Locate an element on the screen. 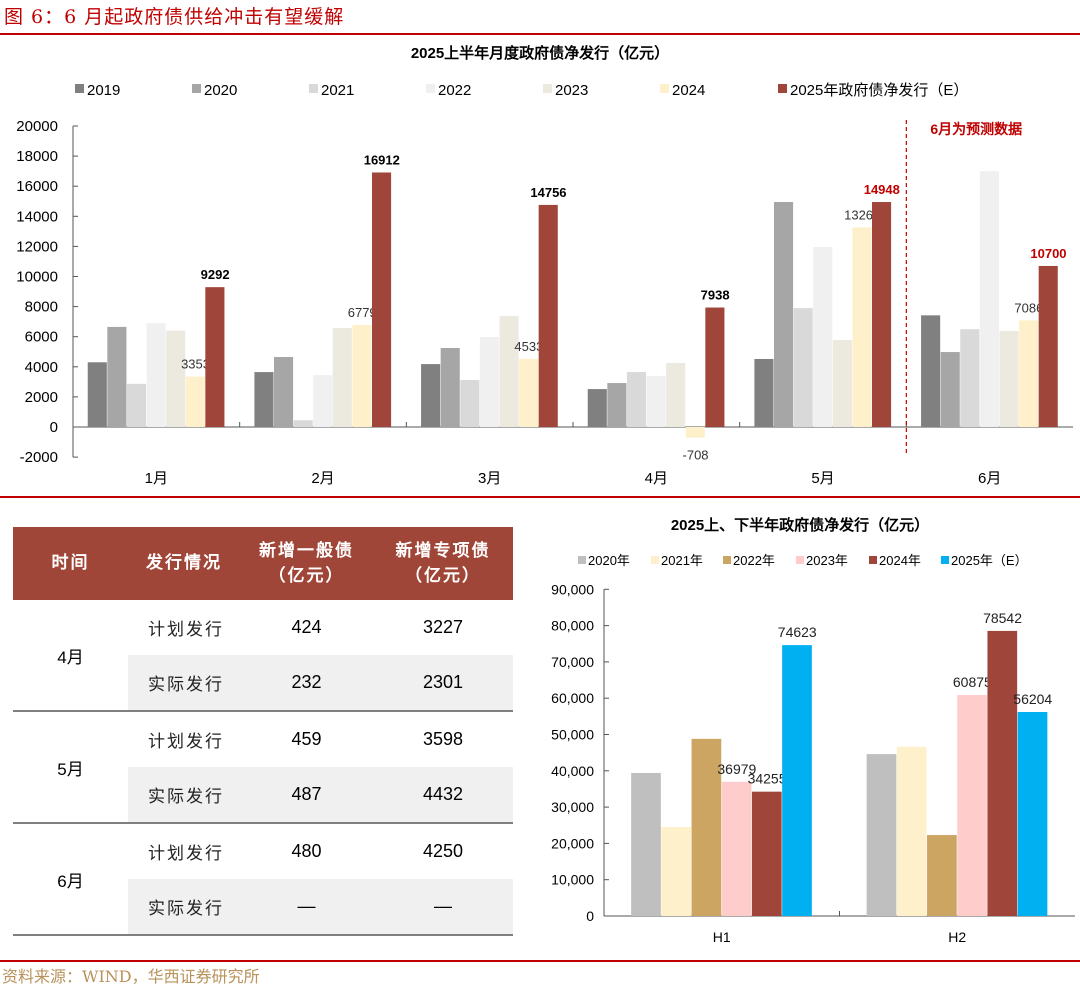 This screenshot has width=1080, height=986. data-label: 9292 is located at coordinates (215, 274).